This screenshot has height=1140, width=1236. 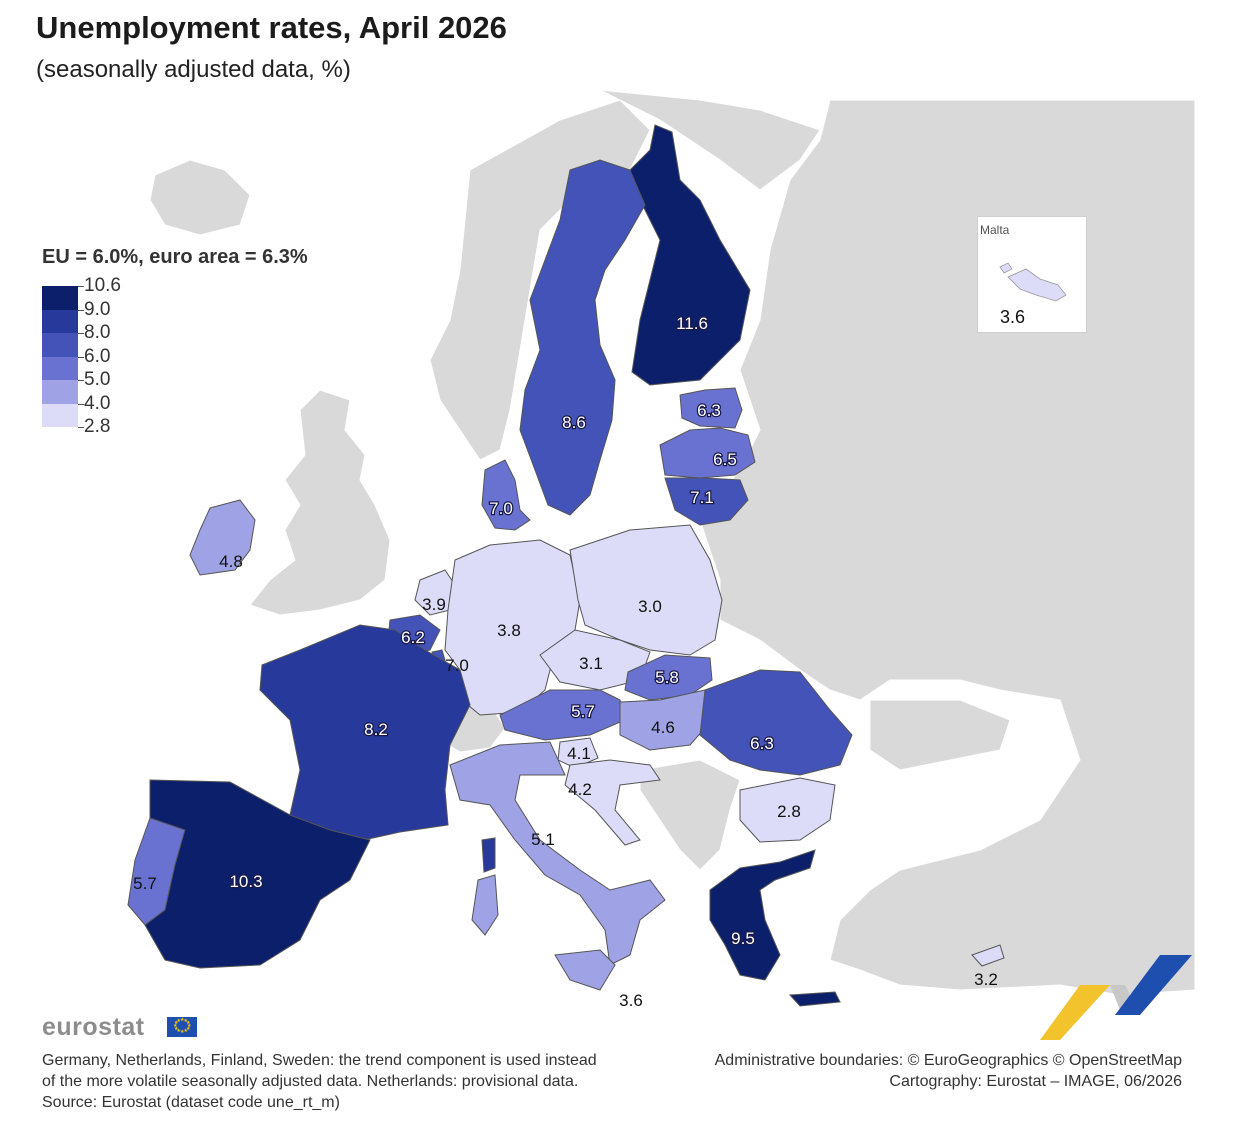 I want to click on region-greece, so click(x=762, y=915).